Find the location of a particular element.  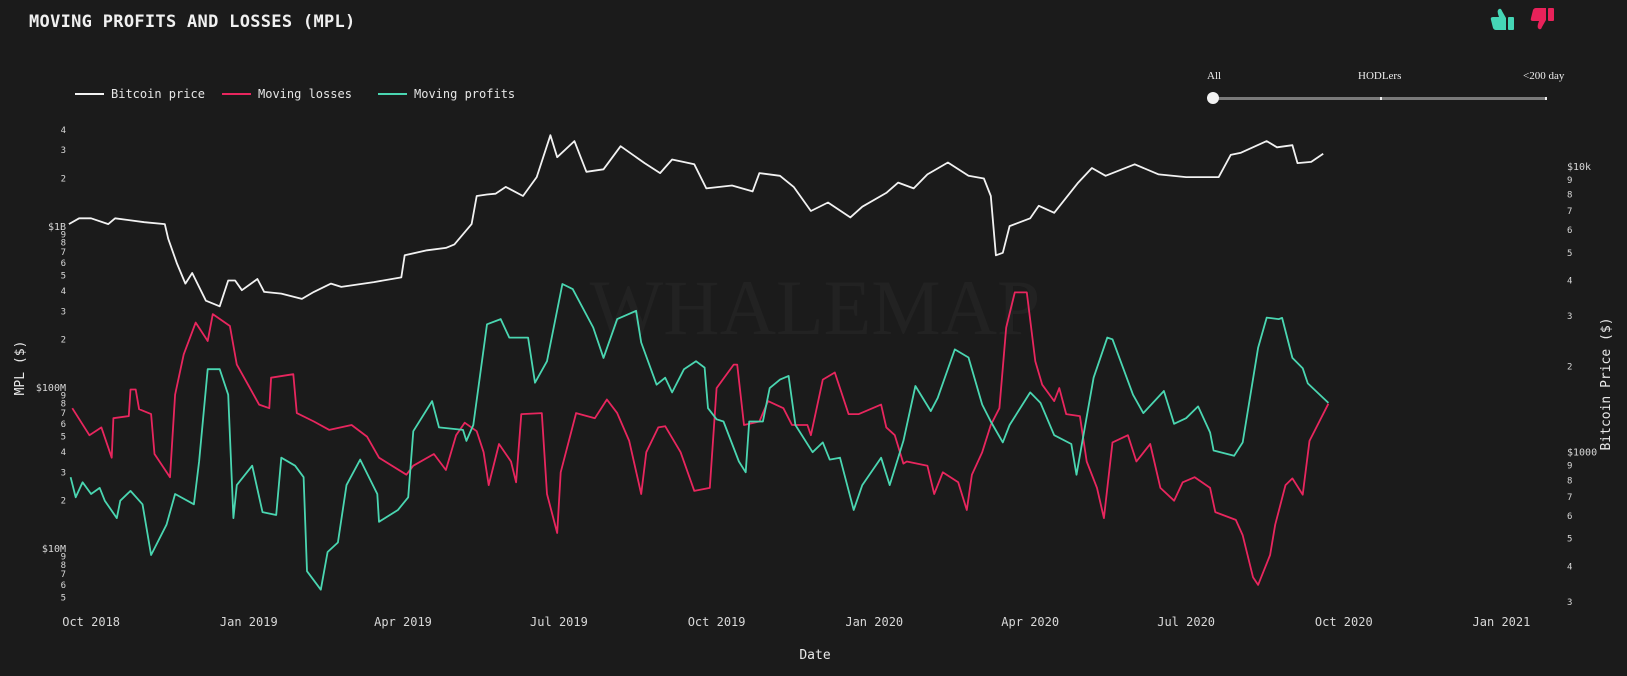

slider-label-hodlers: HODLers is located at coordinates (1380, 76).